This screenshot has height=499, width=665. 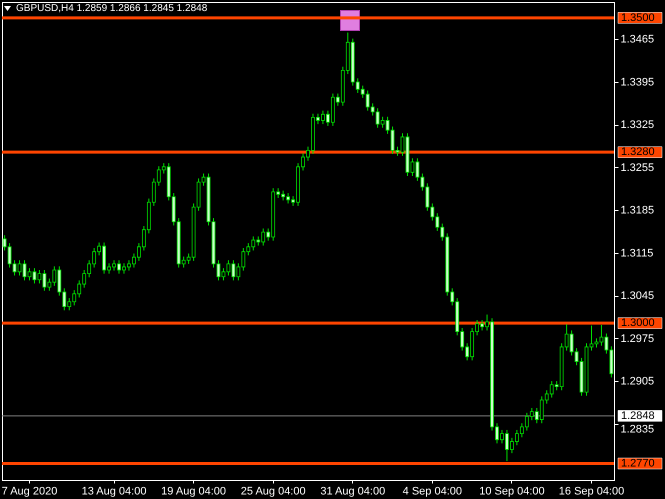 I want to click on x-tick-label: 10 Sep 04:00, so click(x=512, y=492).